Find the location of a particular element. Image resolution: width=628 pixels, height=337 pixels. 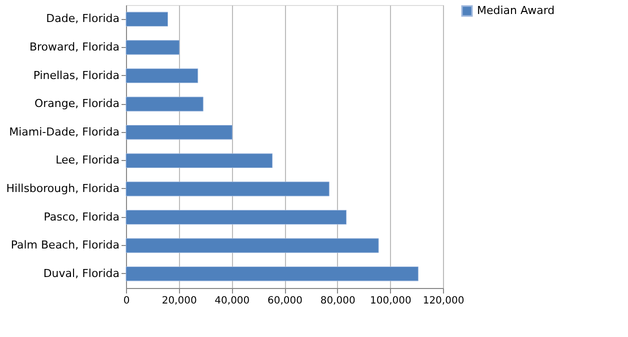

y-tick-label: Miami-Dade, Florida is located at coordinates (64, 131).